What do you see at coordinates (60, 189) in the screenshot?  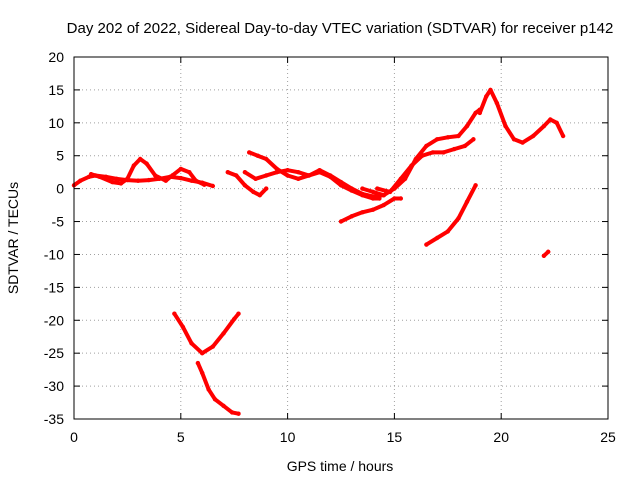 I see `y-tick-label: 0` at bounding box center [60, 189].